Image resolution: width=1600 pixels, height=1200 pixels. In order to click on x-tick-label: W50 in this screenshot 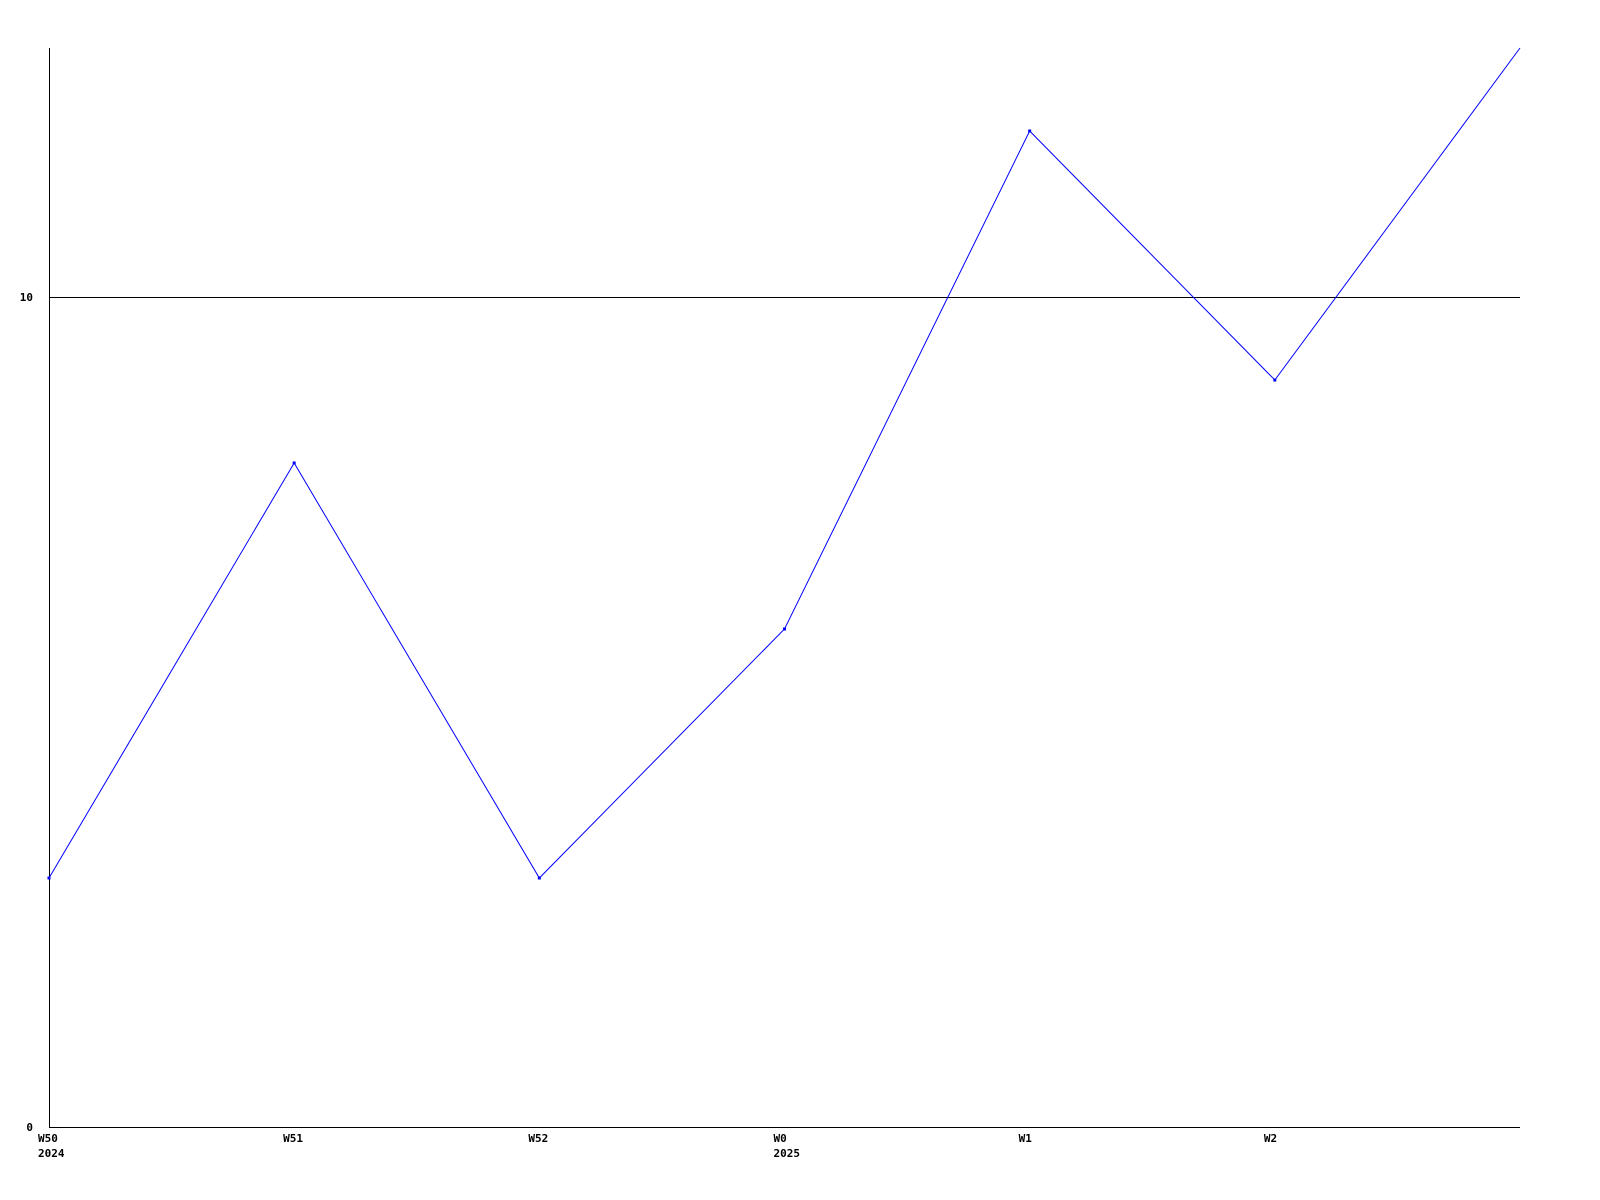, I will do `click(48, 1138)`.